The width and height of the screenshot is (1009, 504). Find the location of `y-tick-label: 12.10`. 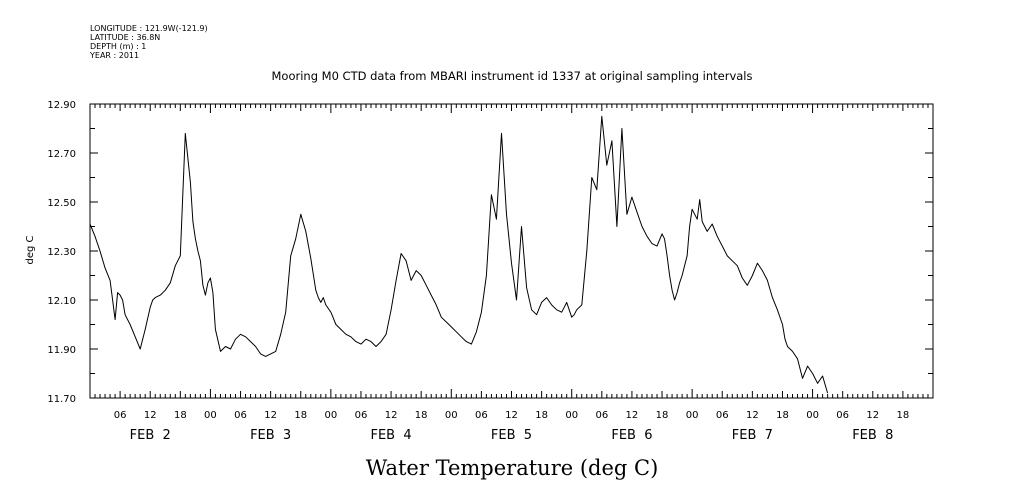

y-tick-label: 12.10 is located at coordinates (61, 301).